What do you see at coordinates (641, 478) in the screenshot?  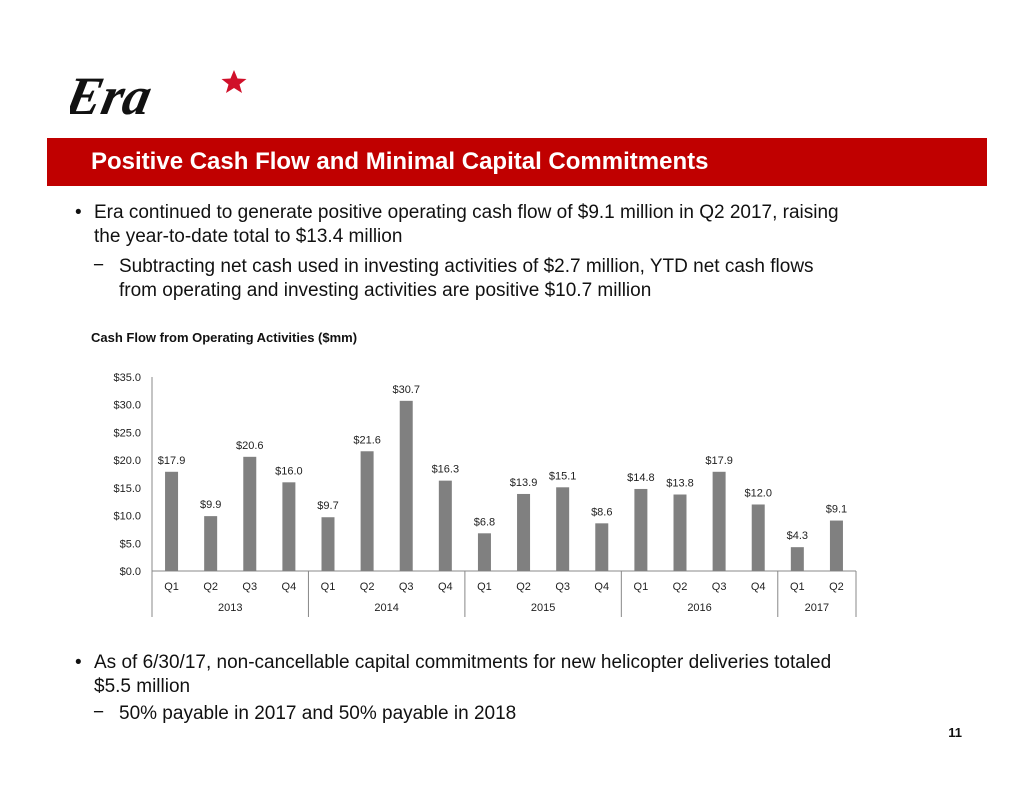 I see `data-label: $14.8` at bounding box center [641, 478].